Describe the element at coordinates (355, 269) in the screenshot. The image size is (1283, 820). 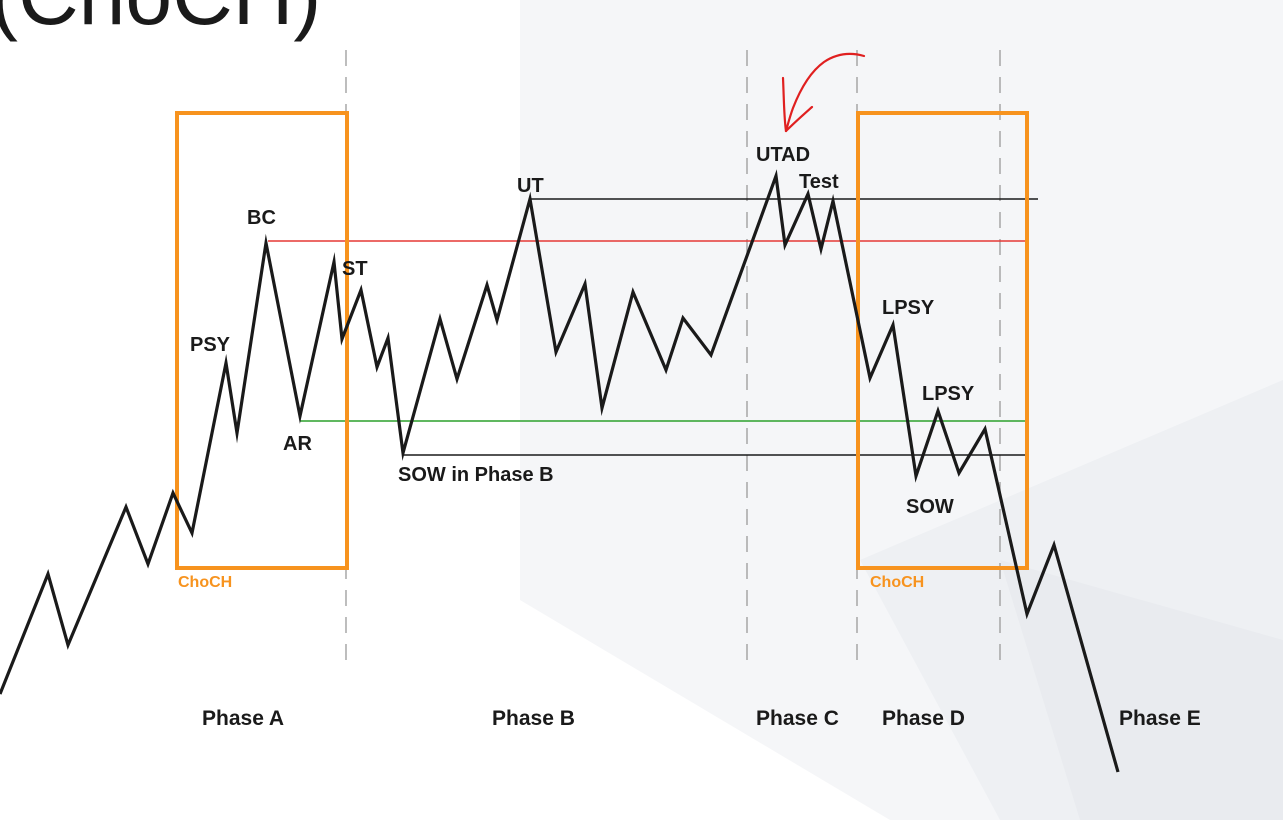
I see `label-st: ST` at that location.